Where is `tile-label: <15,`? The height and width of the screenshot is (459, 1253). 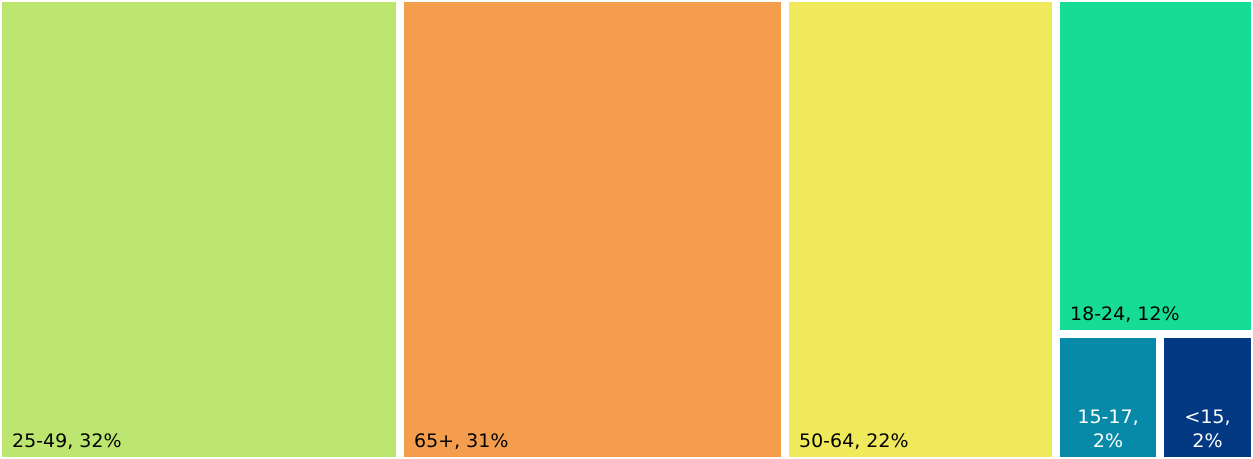 tile-label: <15, is located at coordinates (1207, 417).